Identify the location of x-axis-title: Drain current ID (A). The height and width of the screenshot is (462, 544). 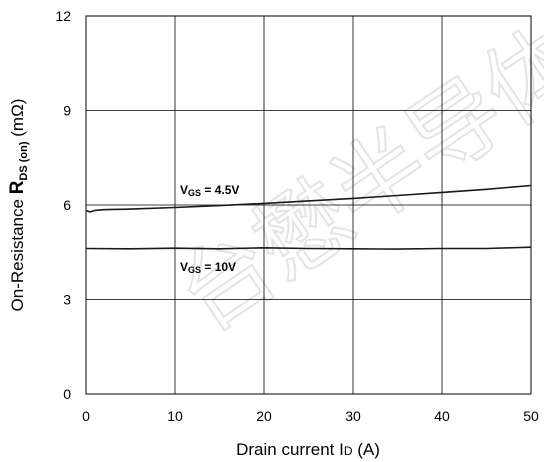
(308, 449).